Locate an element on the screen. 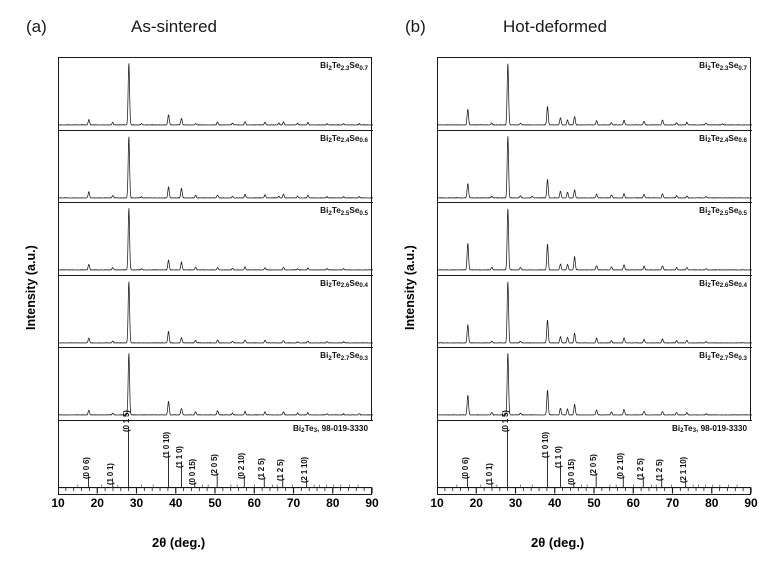 Image resolution: width=759 pixels, height=569 pixels. x-tick-label-b-40: 40 is located at coordinates (555, 502).